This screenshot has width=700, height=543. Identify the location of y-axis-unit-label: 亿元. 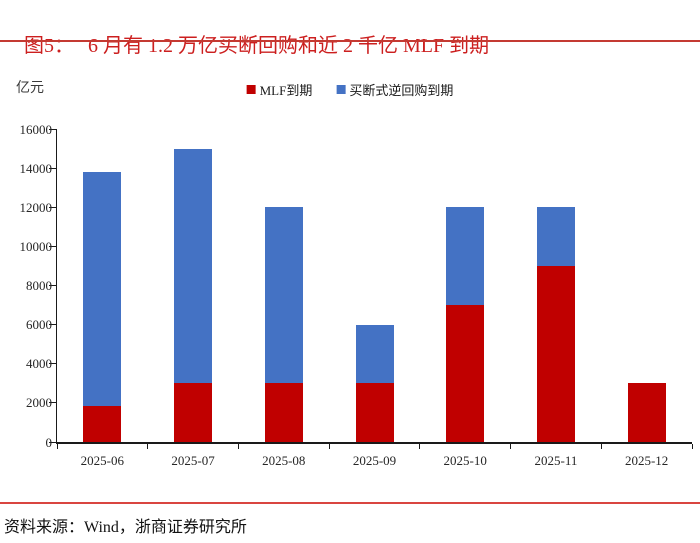
(30, 88).